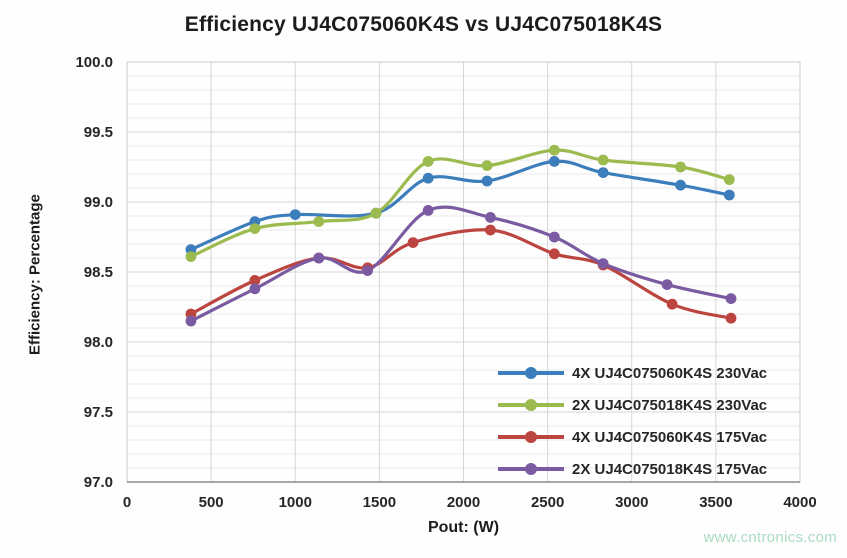  What do you see at coordinates (295, 502) in the screenshot?
I see `x-tick-label: 1000` at bounding box center [295, 502].